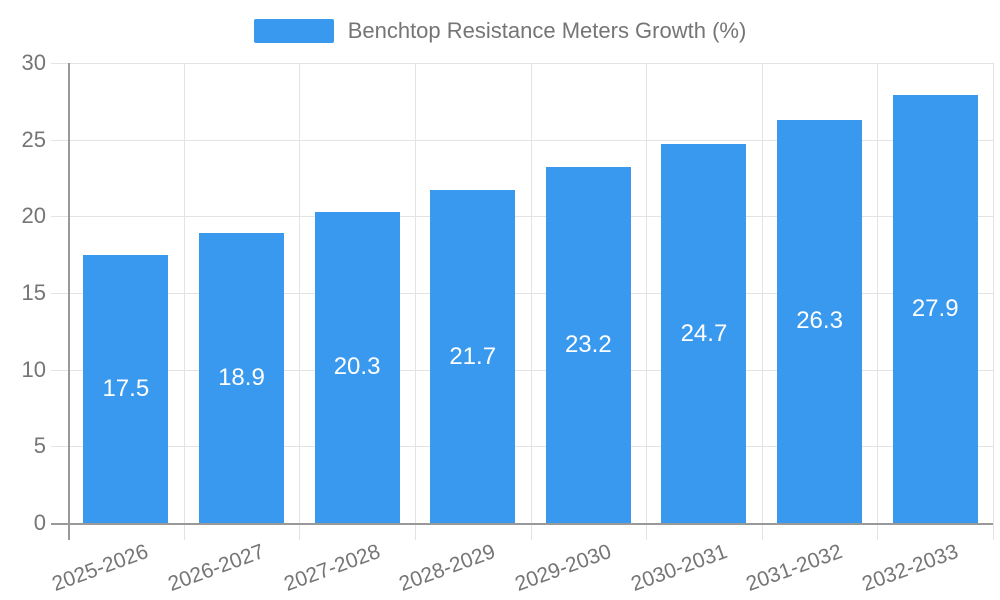 This screenshot has height=600, width=1000. I want to click on bar-value-label: 18.9, so click(241, 378).